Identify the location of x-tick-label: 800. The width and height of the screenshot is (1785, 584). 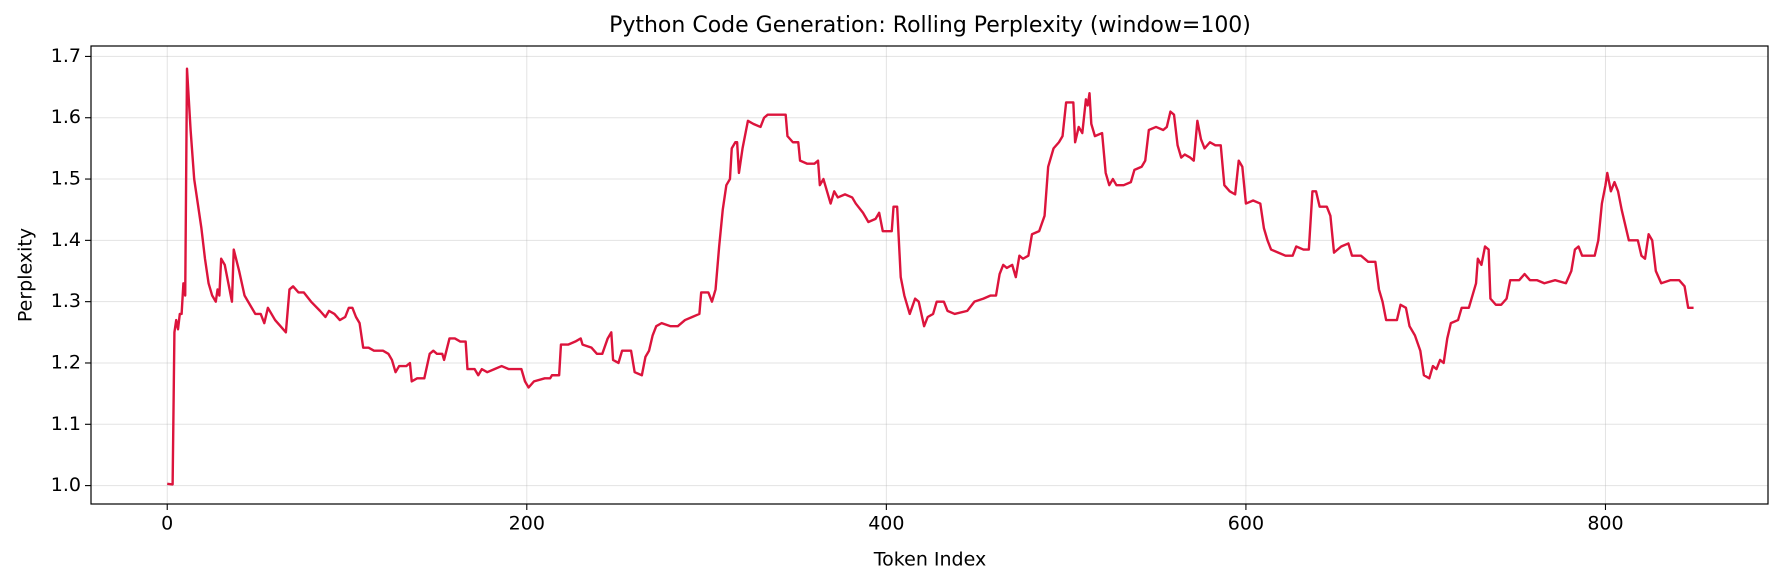
(1605, 524).